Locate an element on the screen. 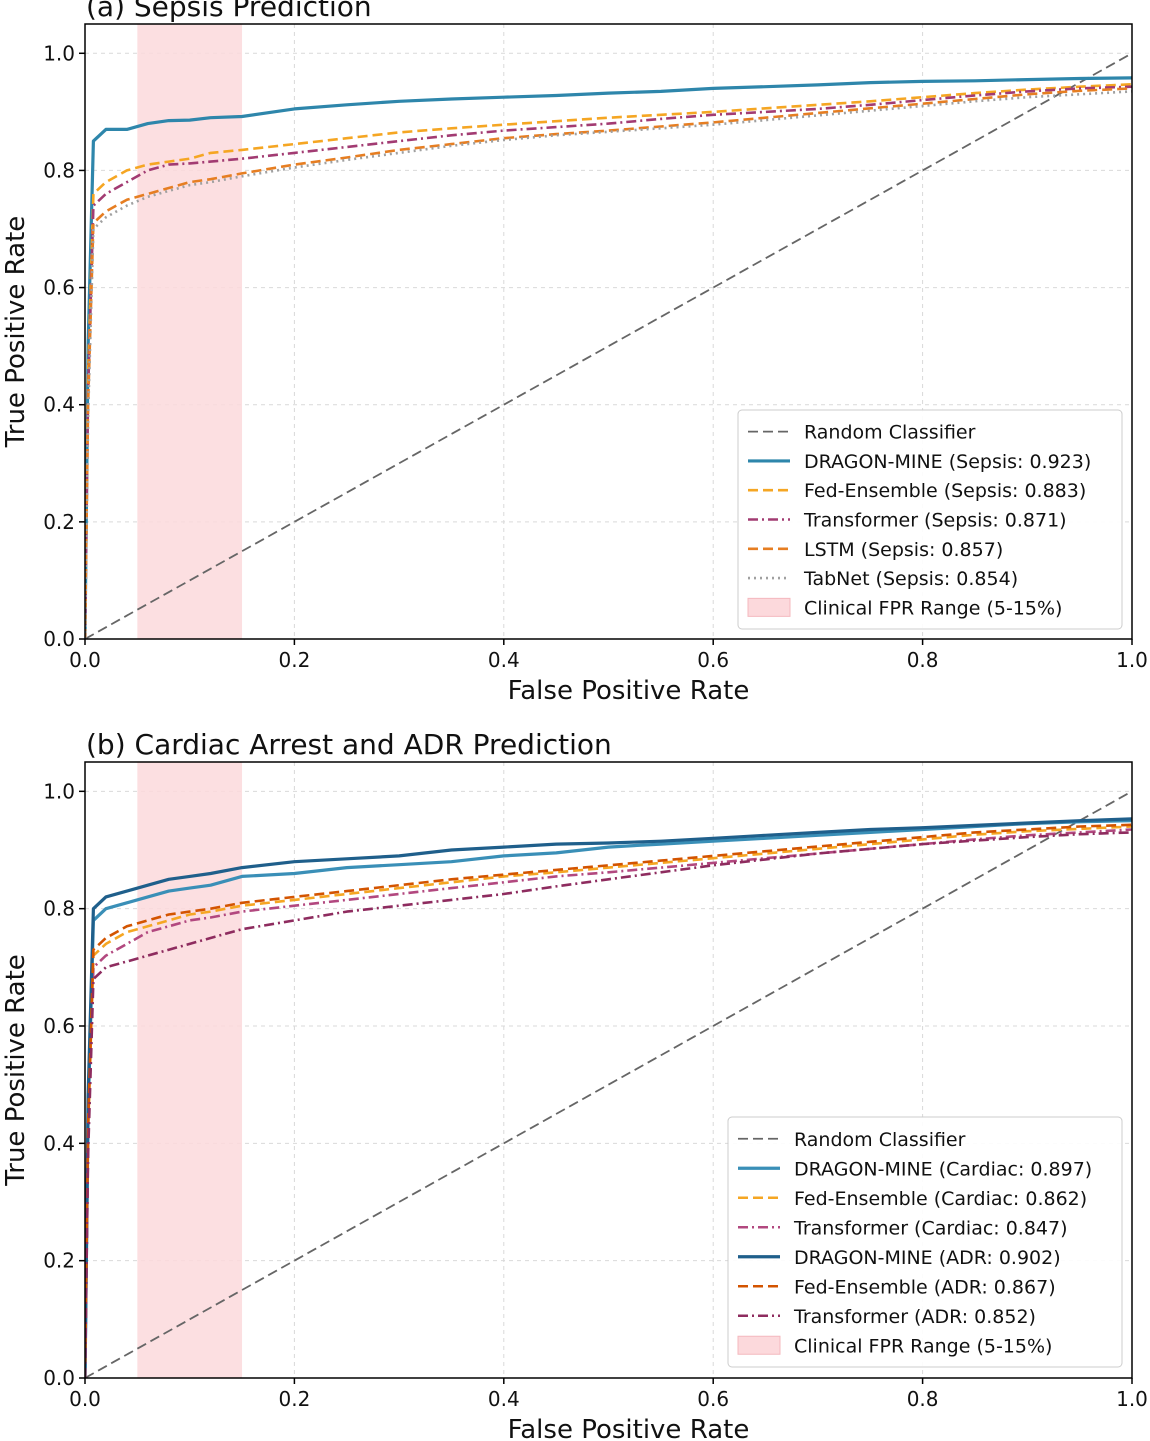  legend-label: DRAGON-MINE (Sepsis: 0.923) is located at coordinates (947, 462).